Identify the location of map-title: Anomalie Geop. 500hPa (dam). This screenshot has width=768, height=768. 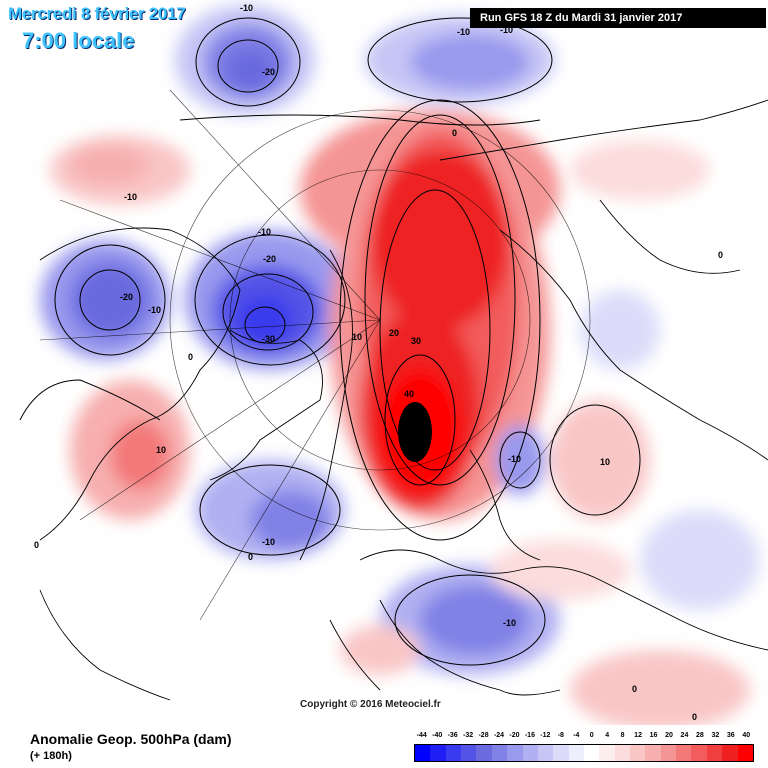
(131, 739).